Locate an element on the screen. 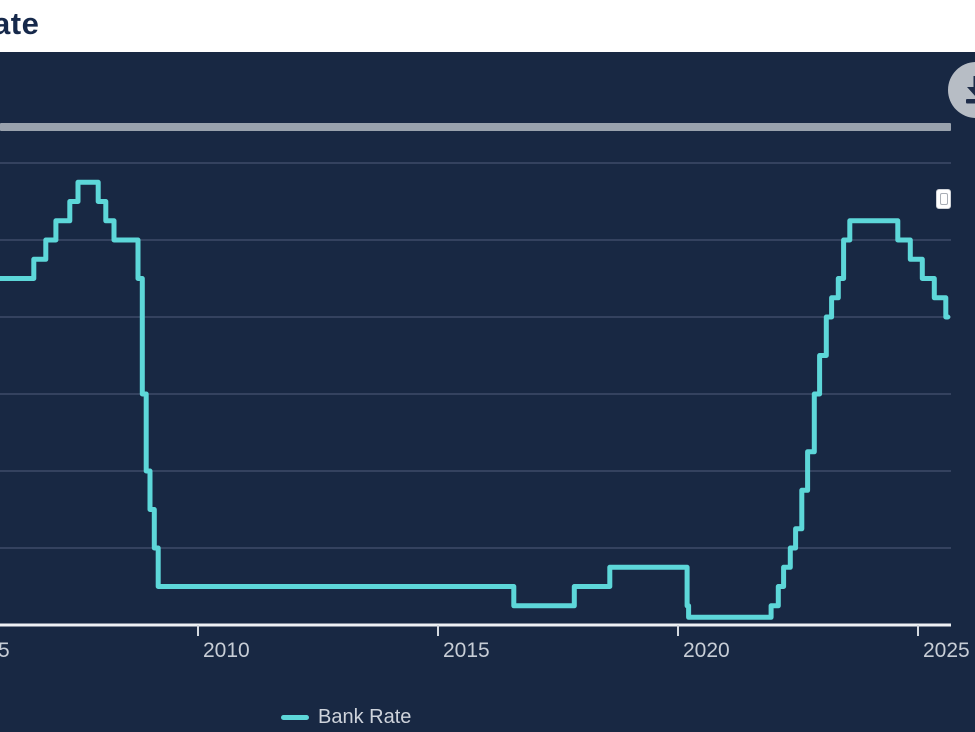  legend-item-bank-rate: Bank Rate is located at coordinates (346, 717).